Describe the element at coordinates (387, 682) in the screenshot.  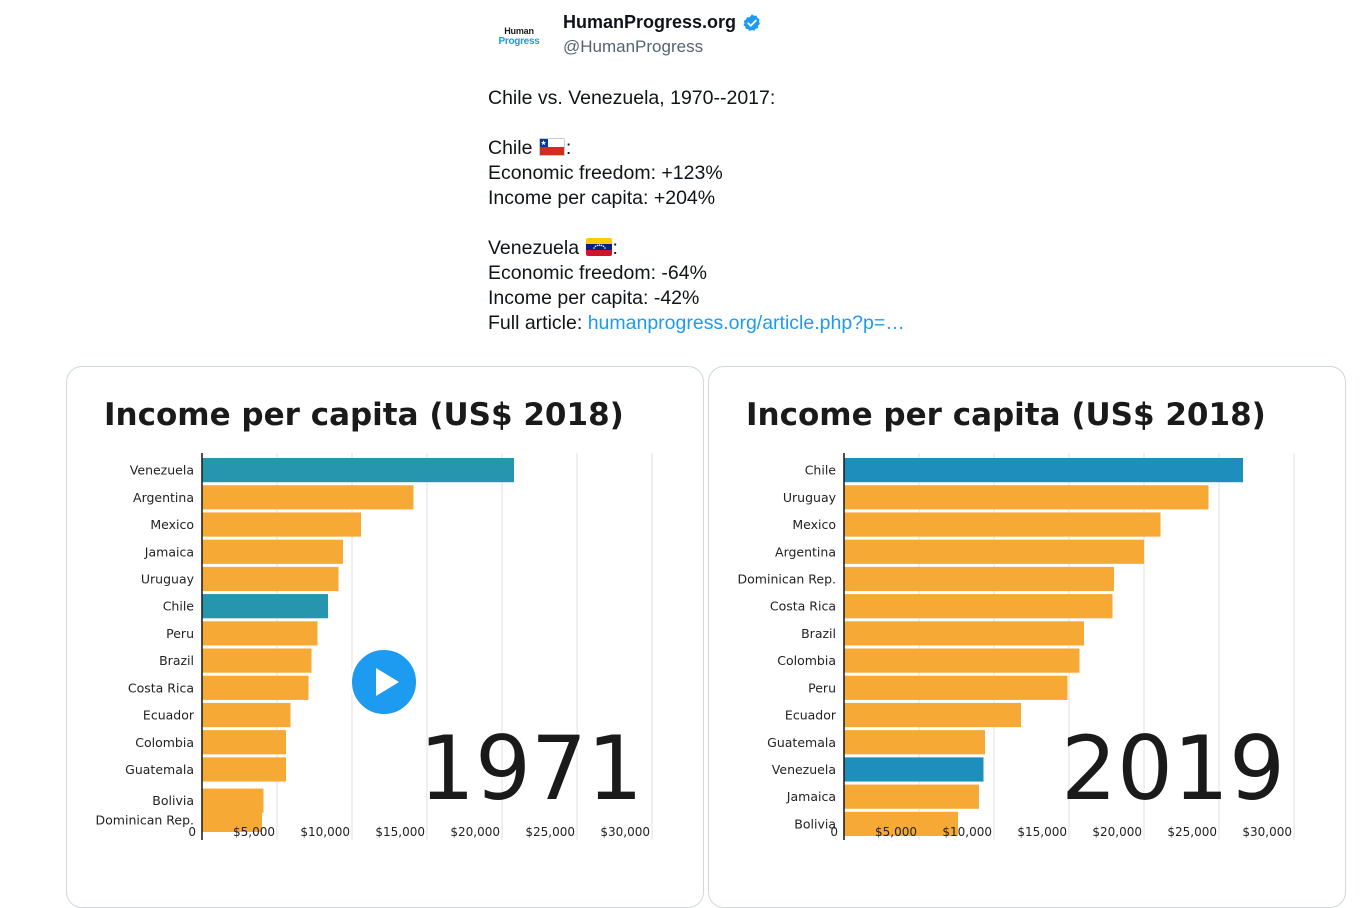
I see `play-icon` at that location.